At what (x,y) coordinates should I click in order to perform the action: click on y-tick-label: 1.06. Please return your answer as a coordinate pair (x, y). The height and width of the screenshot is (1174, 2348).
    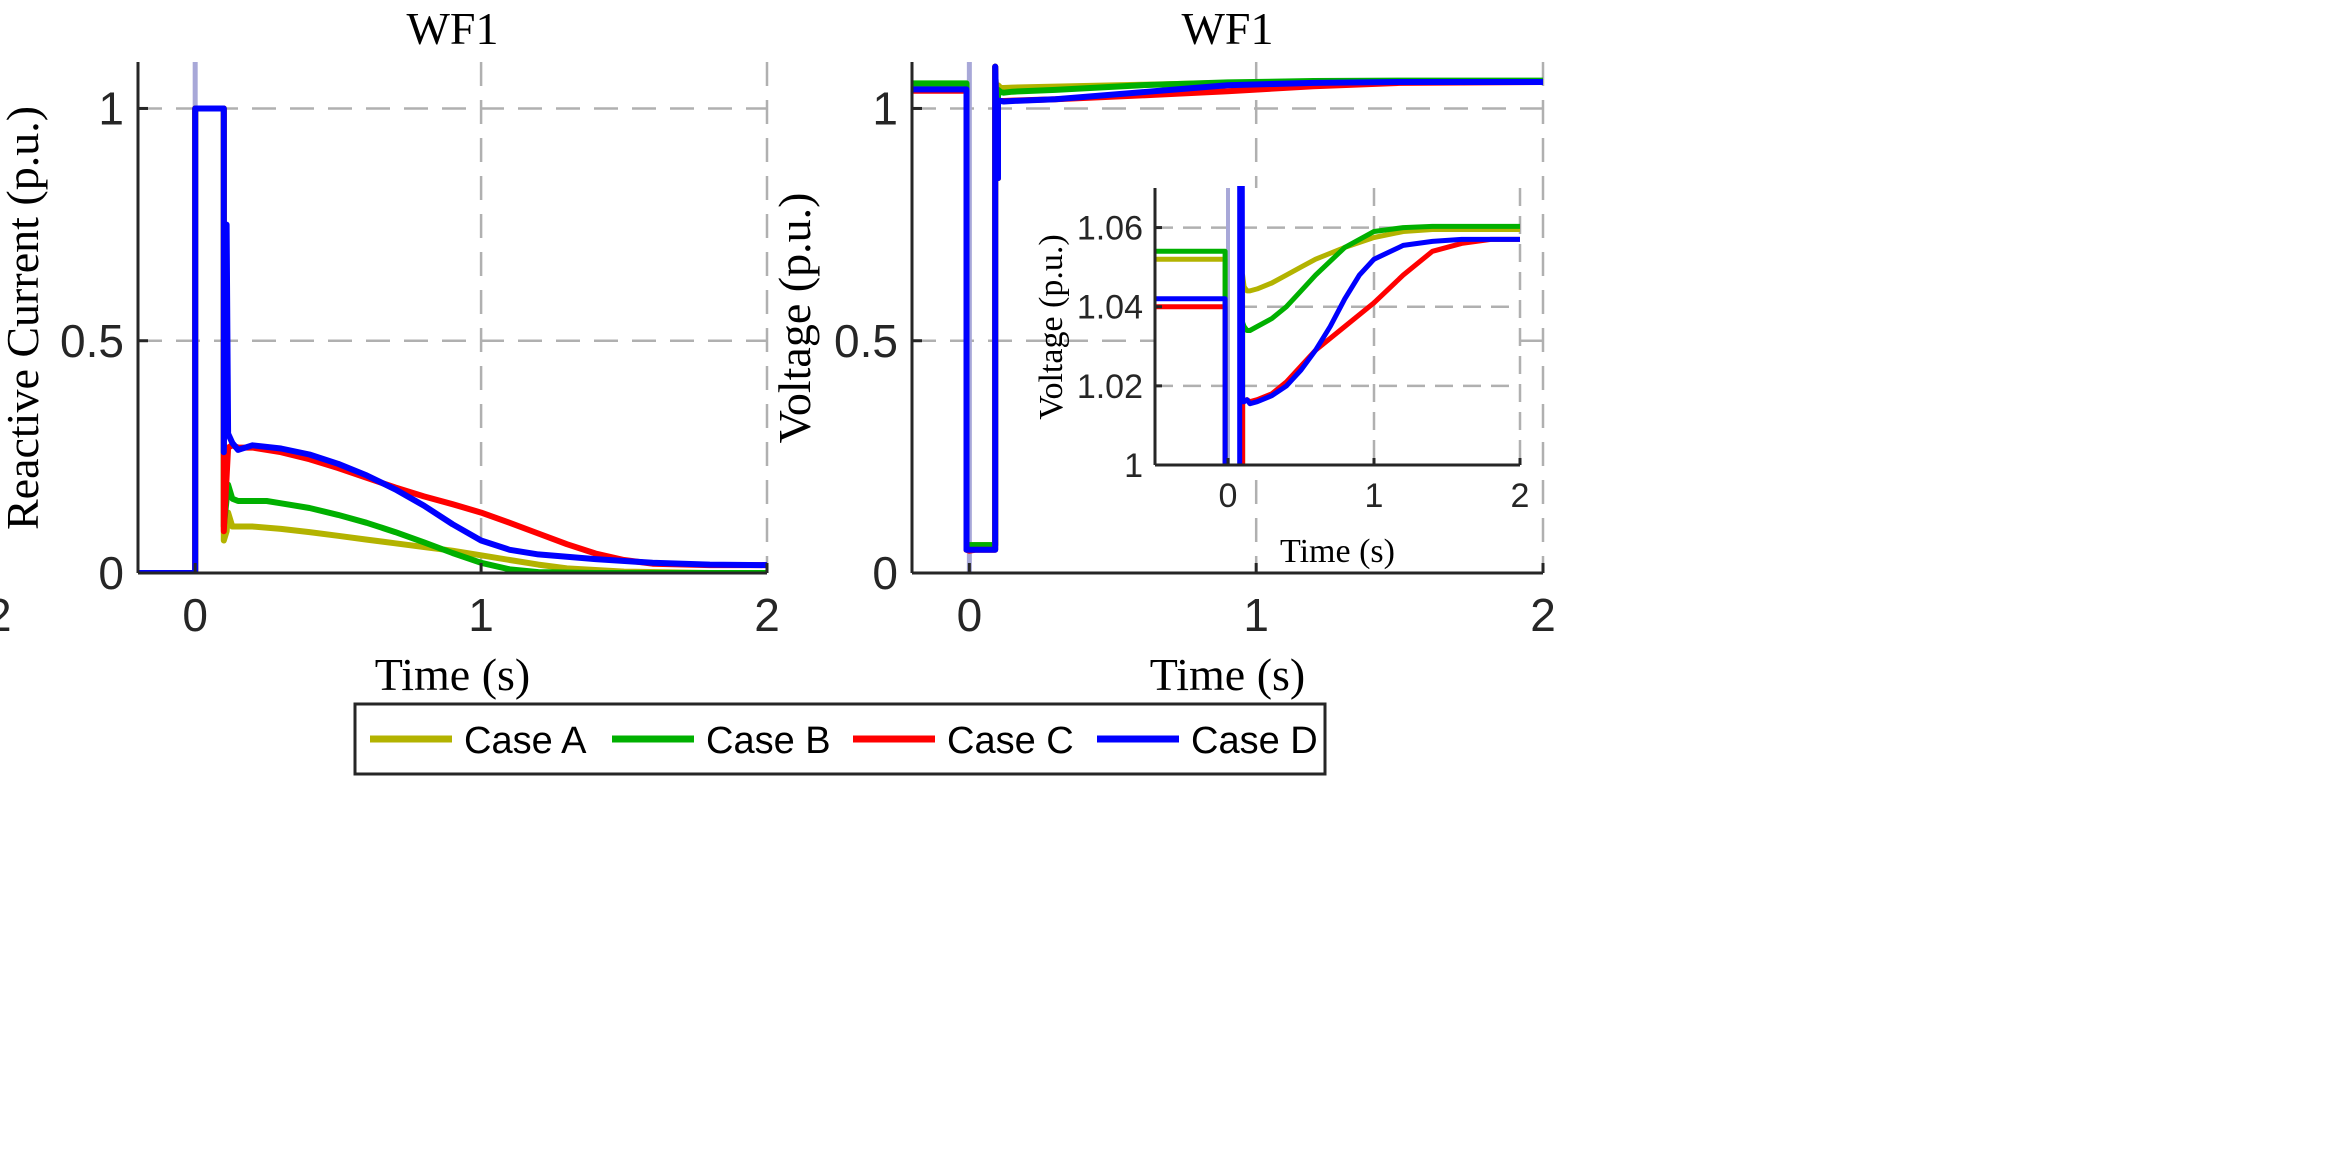
    Looking at the image, I should click on (1110, 228).